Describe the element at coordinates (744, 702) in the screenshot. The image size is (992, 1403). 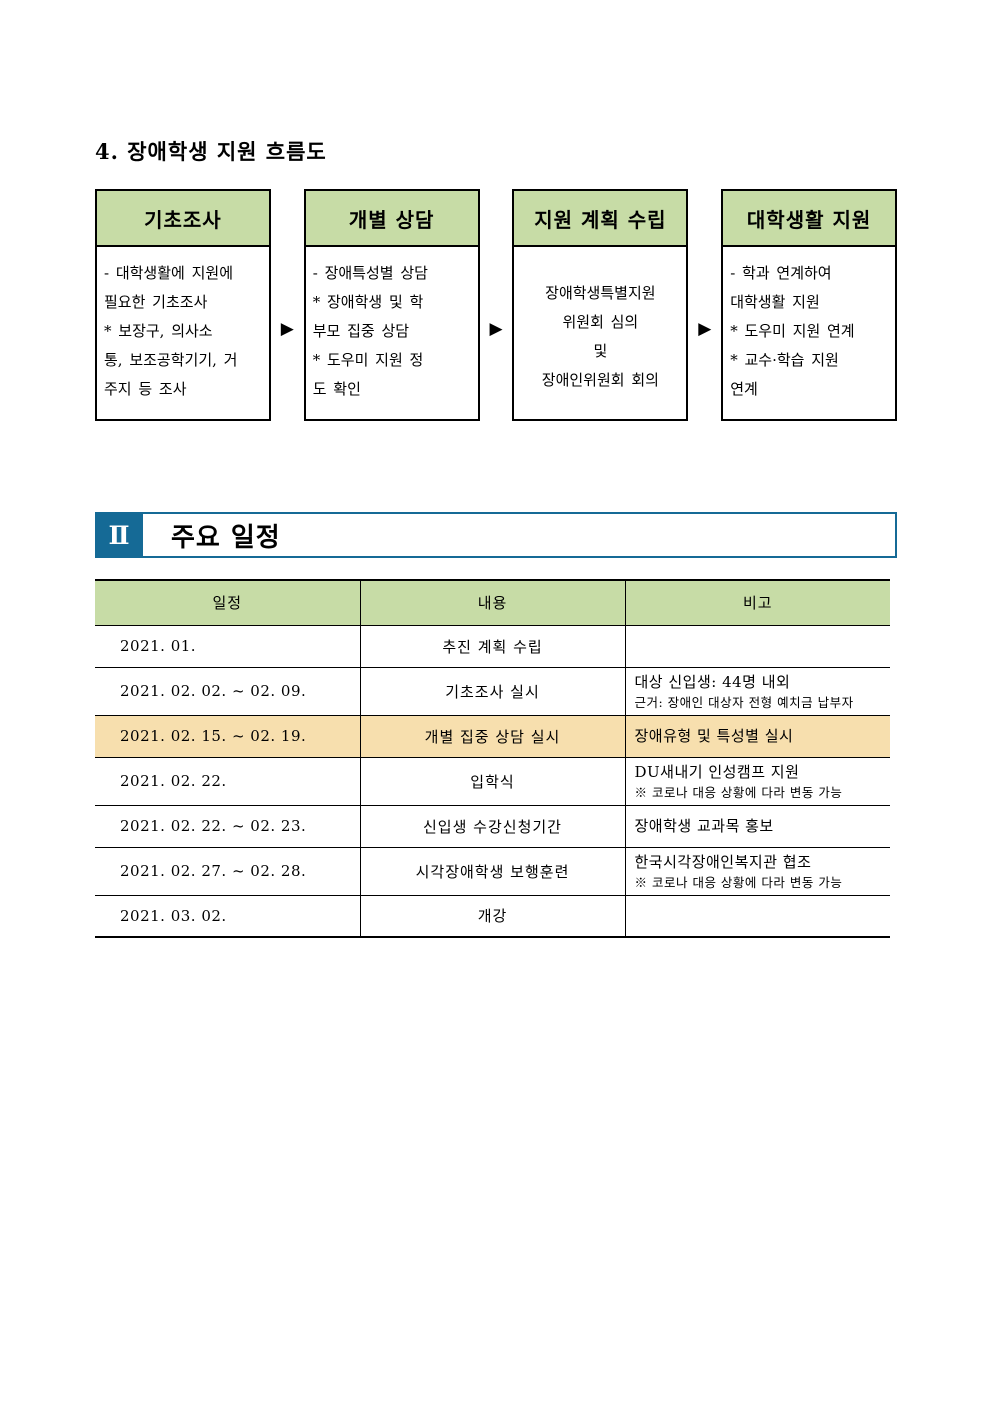
I see `remark-subtext: 근거: 장애인 대상자 전형 예치금 납부자` at that location.